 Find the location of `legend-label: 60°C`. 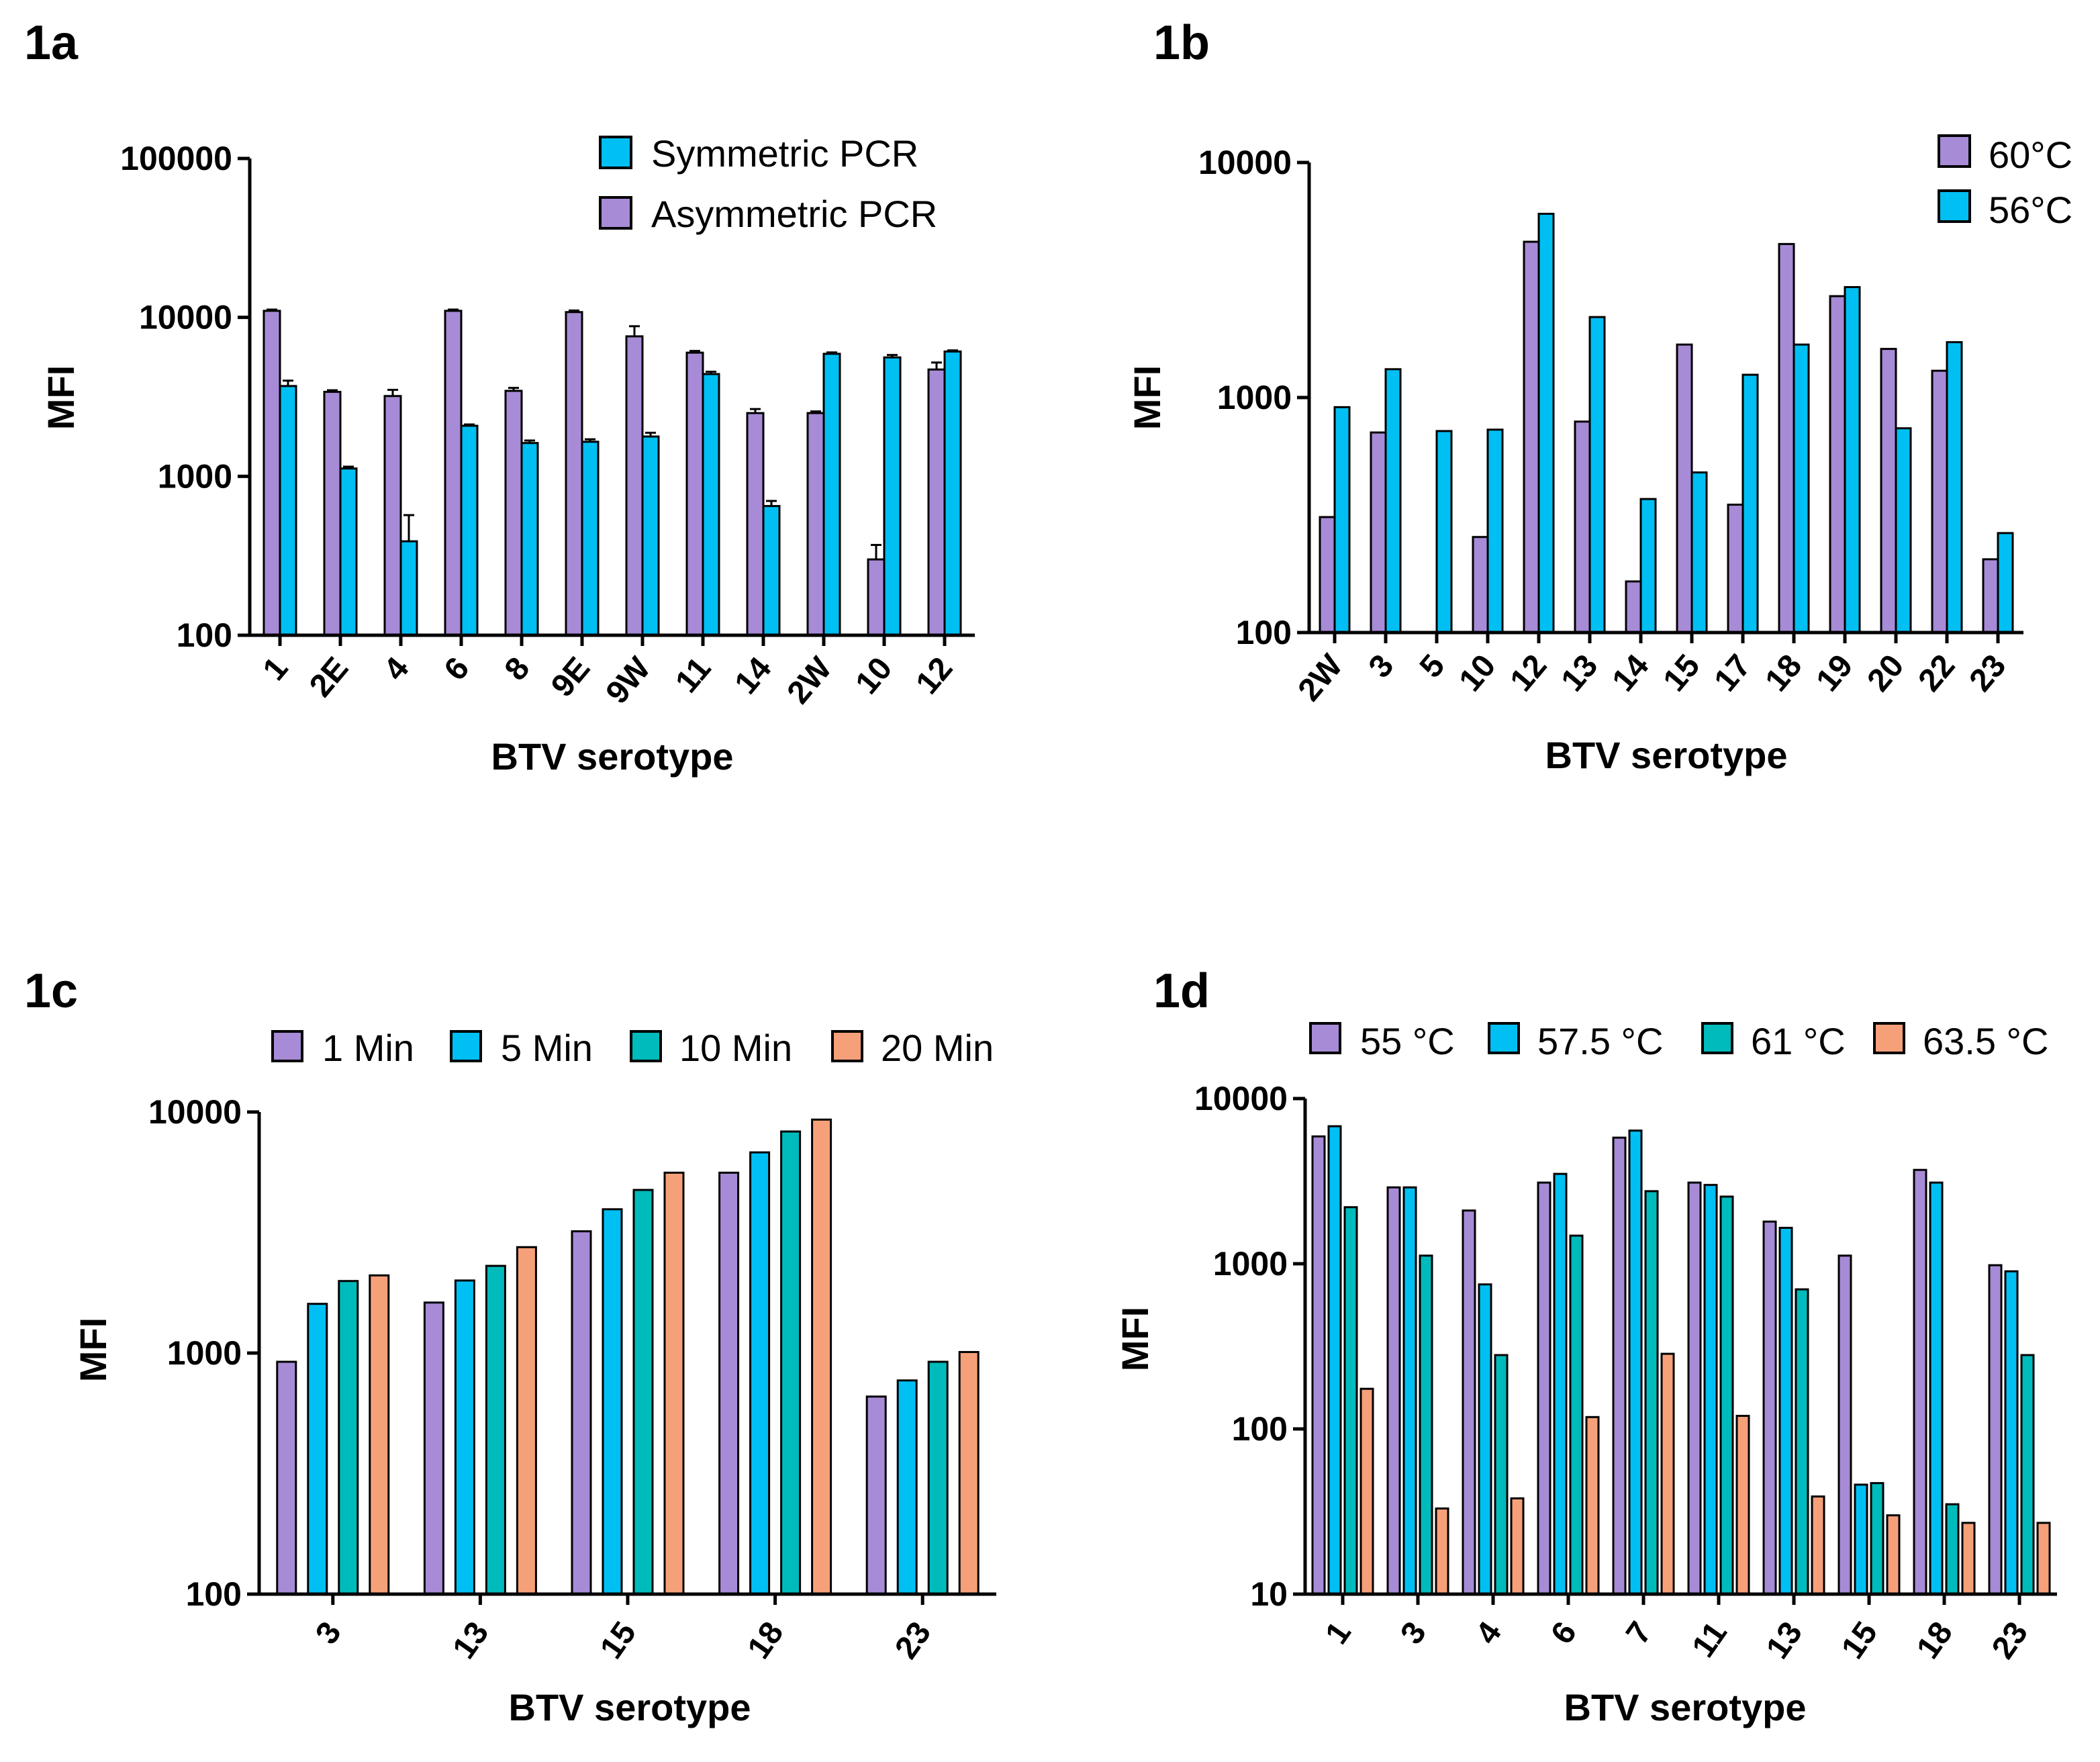

legend-label: 60°C is located at coordinates (2030, 155).